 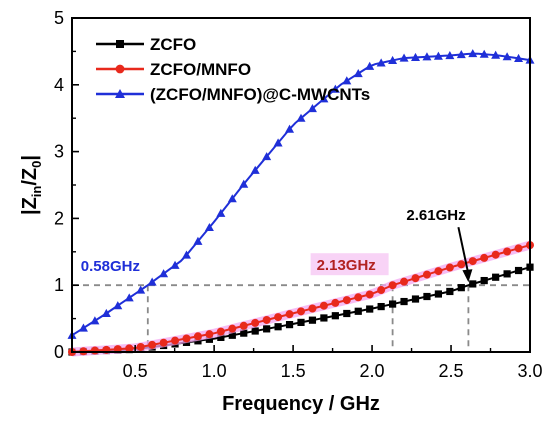 I want to click on y-axis-title: |Zin/Z0|, so click(x=31, y=185).